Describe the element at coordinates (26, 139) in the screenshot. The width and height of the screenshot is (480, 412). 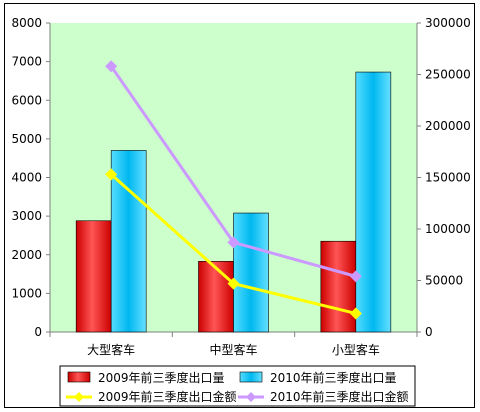
I see `left-tick-label: 5000` at that location.